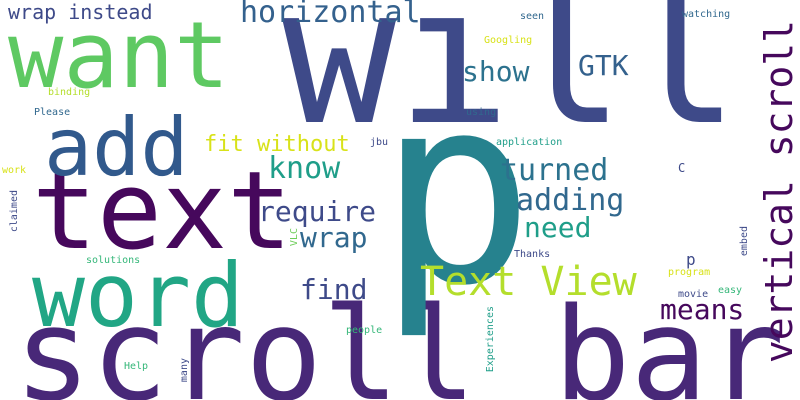  I want to click on word-show: show, so click(495, 72).